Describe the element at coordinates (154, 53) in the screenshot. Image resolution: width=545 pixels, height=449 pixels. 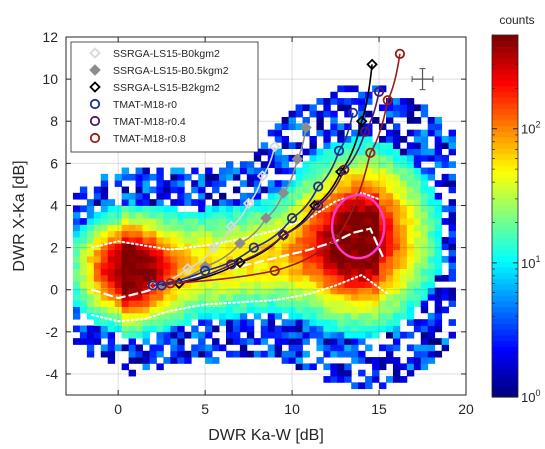
I see `legend-entry: SSRGA-LS15-B0kgm2` at that location.